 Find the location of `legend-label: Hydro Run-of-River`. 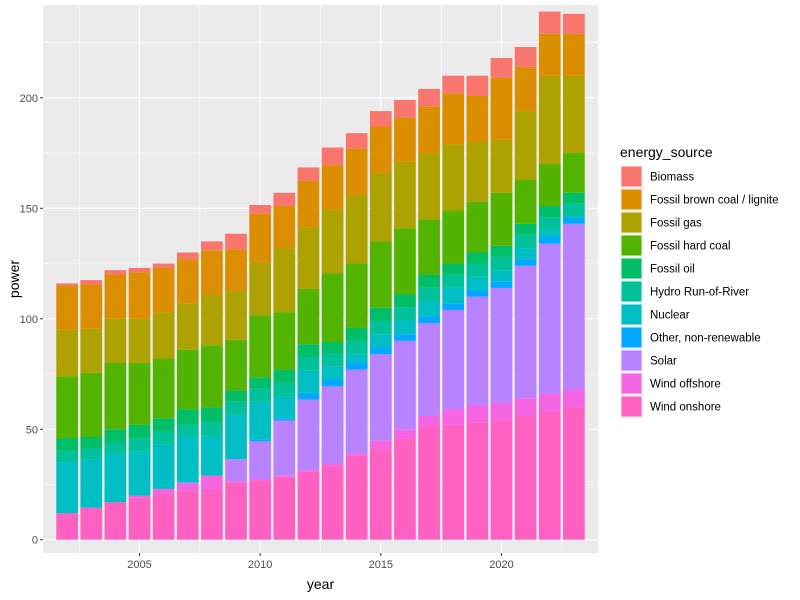

legend-label: Hydro Run-of-River is located at coordinates (699, 293).